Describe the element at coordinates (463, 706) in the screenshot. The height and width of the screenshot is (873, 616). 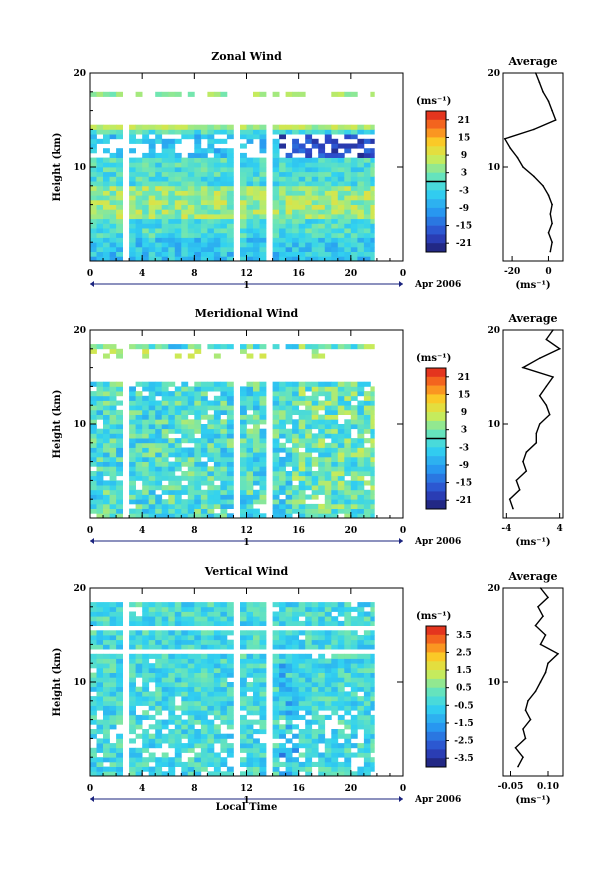
I see `colorbar-tick-label: -0.5` at that location.